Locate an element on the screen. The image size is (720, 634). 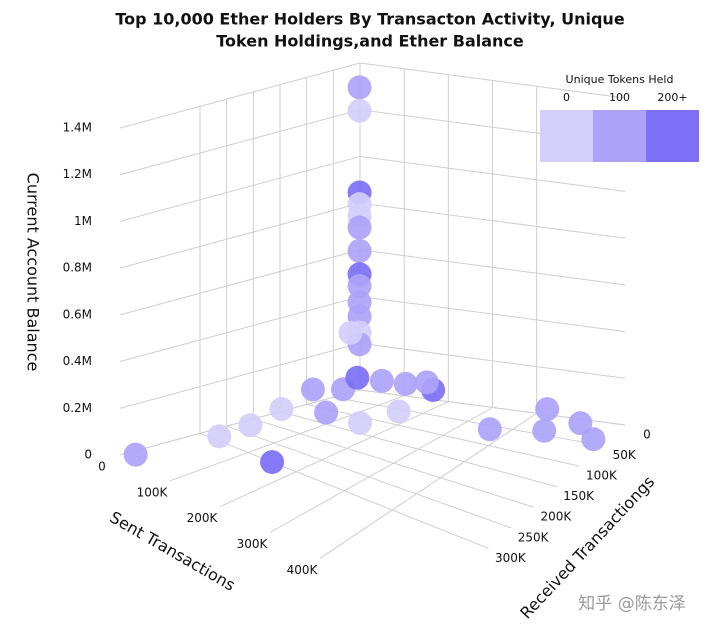
y-tick-label: 100K is located at coordinates (602, 476).